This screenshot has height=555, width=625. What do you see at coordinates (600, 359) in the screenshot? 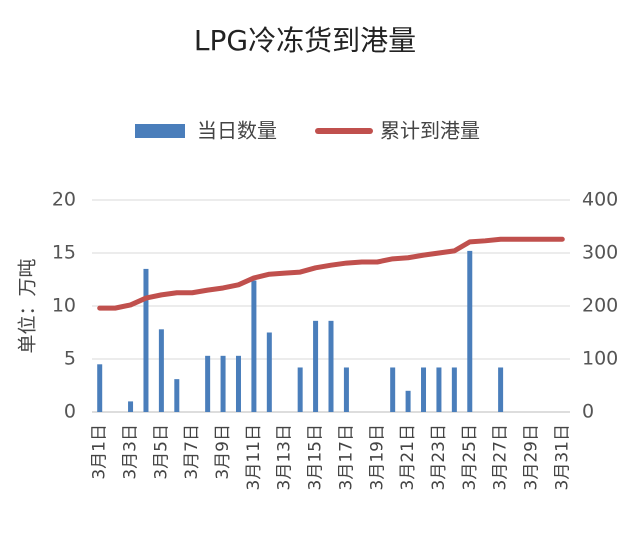
I see `y2-tick-label: 100` at bounding box center [600, 359].